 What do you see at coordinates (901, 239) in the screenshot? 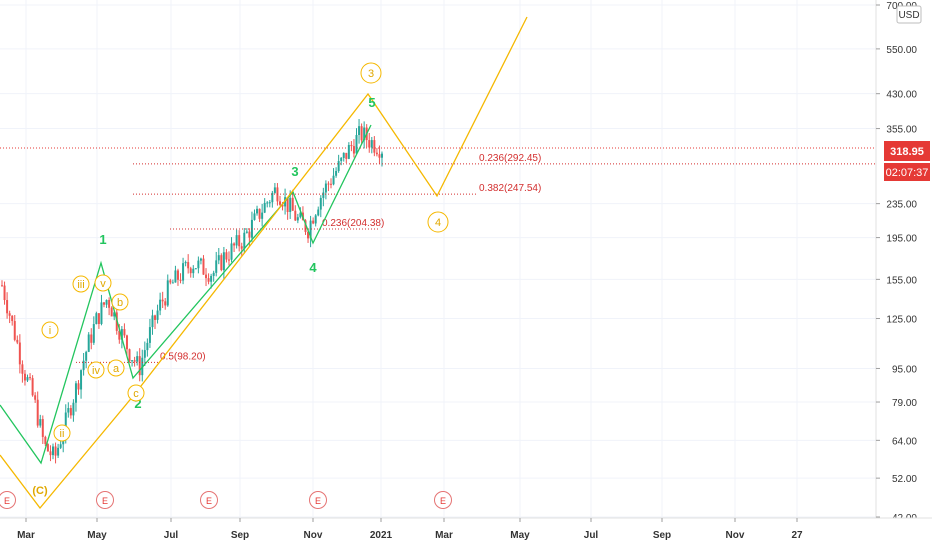
I see `price-axis-label: 195.00` at bounding box center [901, 239].